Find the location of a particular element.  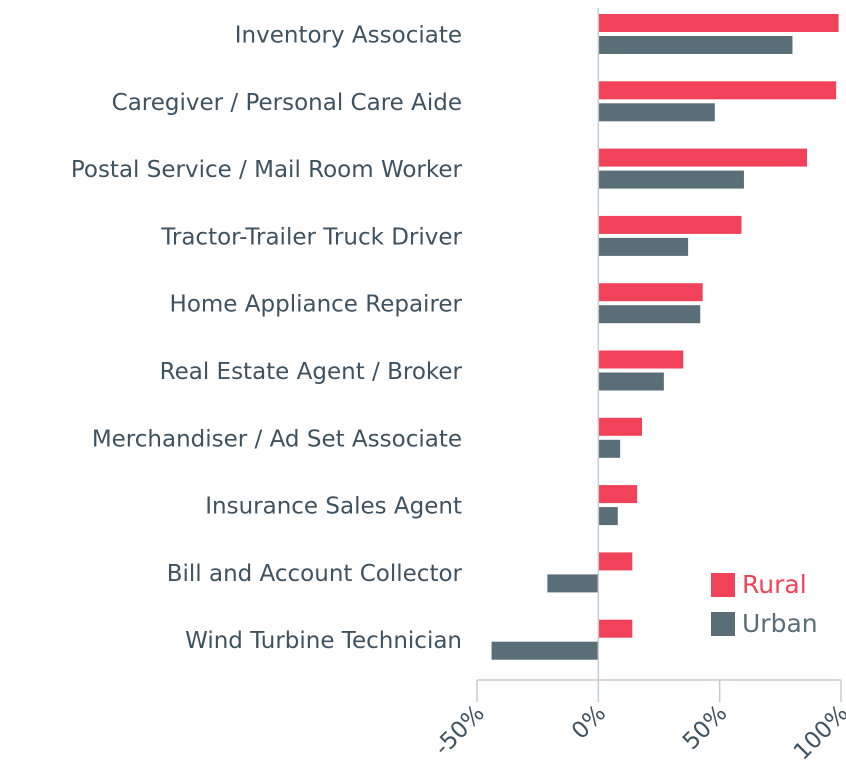

legend-label: Rural is located at coordinates (774, 584).